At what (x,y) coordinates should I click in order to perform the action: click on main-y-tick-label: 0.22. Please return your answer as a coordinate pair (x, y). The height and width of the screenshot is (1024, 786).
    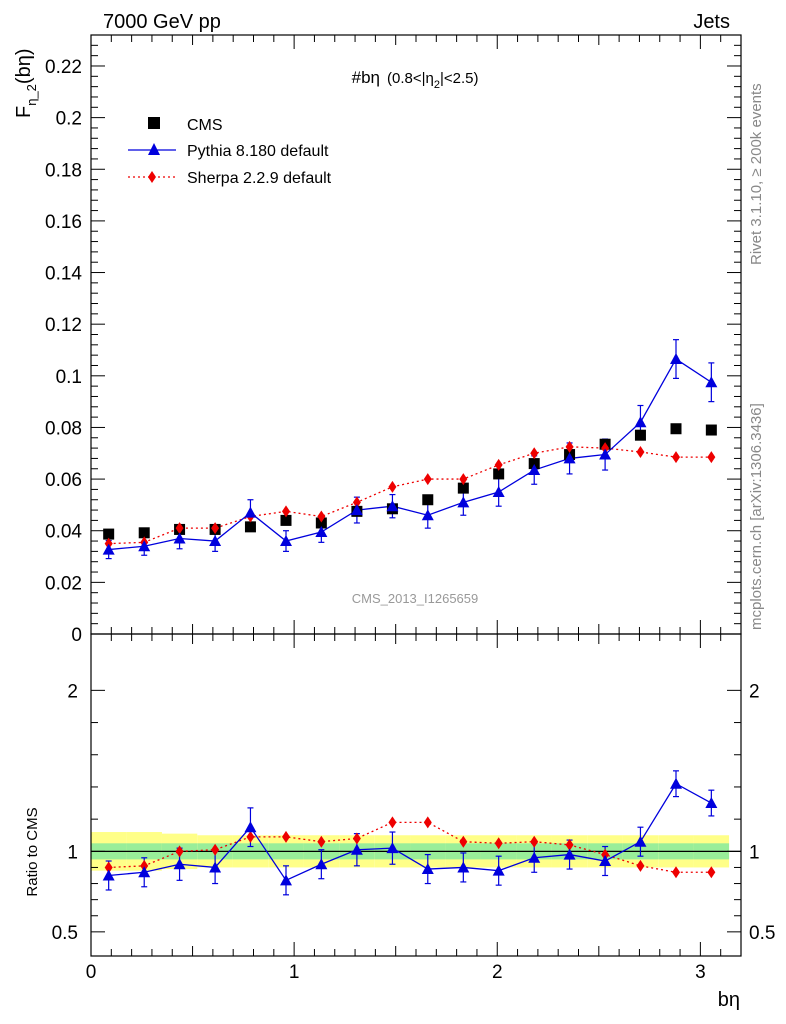
    Looking at the image, I should click on (63, 67).